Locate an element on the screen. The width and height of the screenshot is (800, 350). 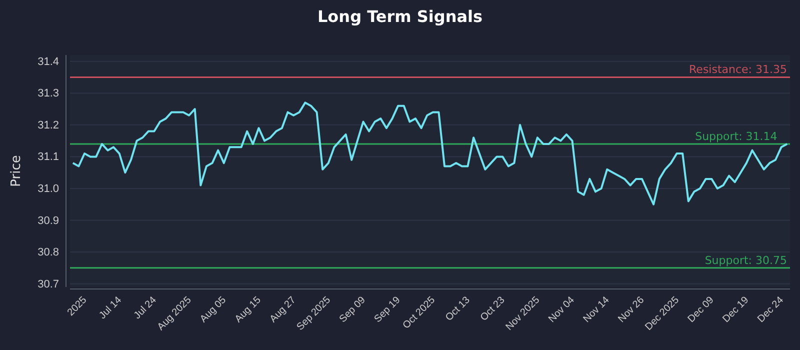
y-tick-label: 30.7 is located at coordinates (48, 284).